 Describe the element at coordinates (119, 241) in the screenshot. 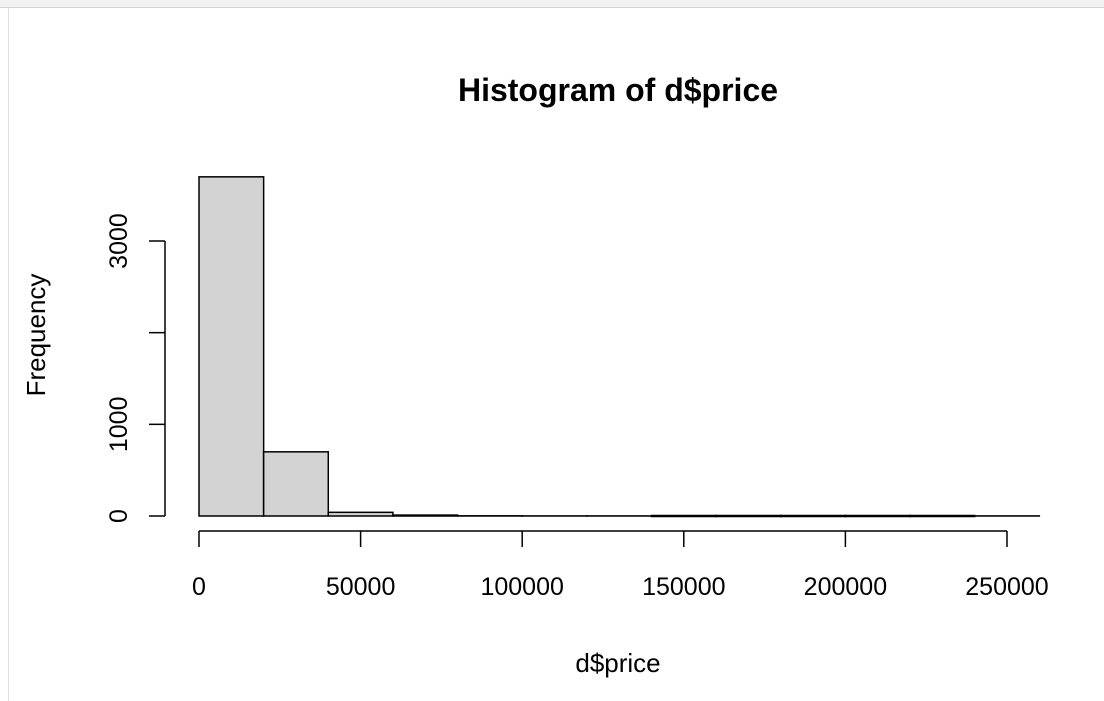

I see `y-tick-label: 3000` at that location.